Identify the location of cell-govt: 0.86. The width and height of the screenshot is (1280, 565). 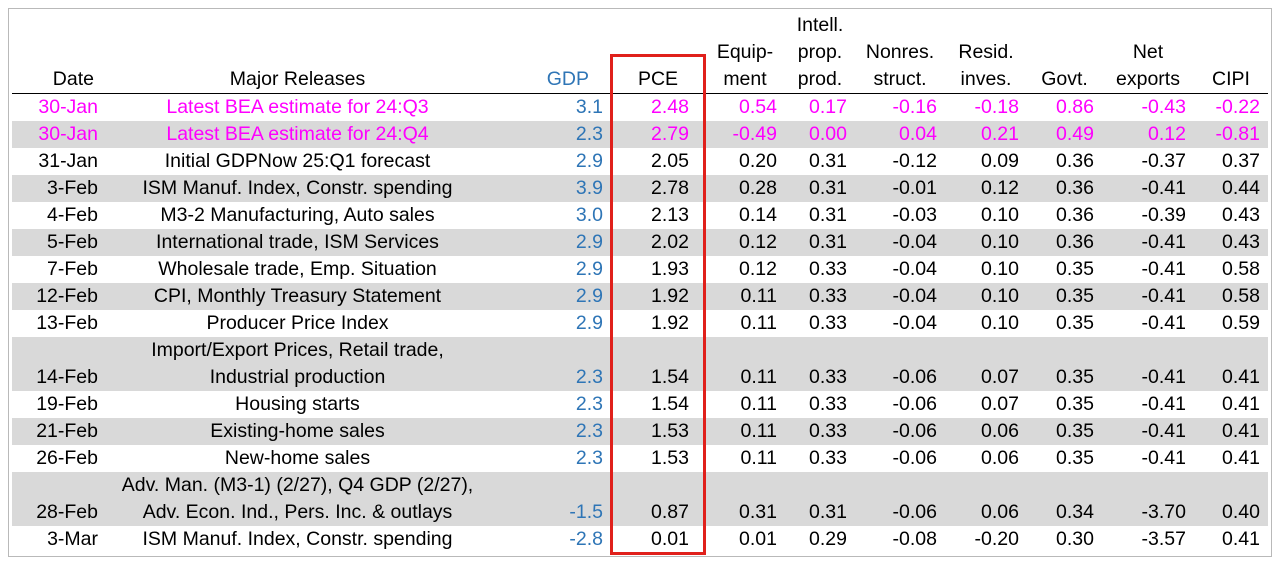
(1075, 107).